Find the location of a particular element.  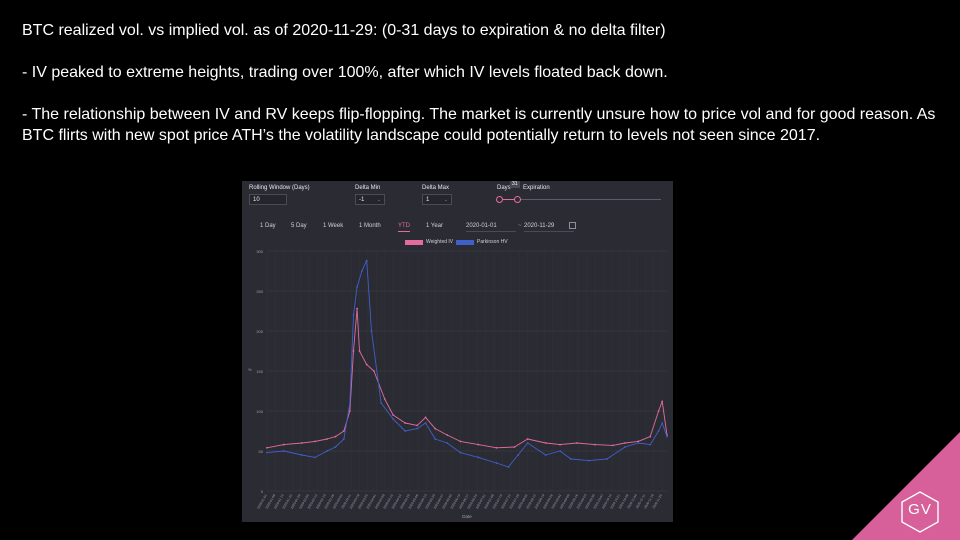

days-slider-track is located at coordinates (580, 199).